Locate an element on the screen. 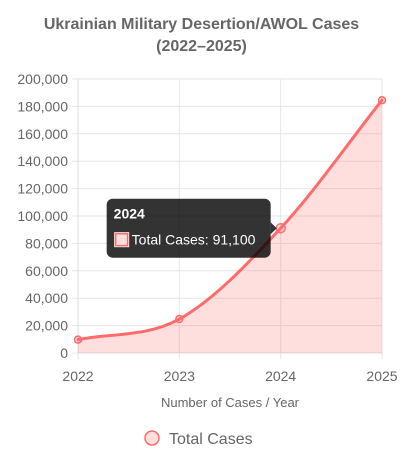  tooltip: 2024 Total Cases: 91,100 is located at coordinates (191, 228).